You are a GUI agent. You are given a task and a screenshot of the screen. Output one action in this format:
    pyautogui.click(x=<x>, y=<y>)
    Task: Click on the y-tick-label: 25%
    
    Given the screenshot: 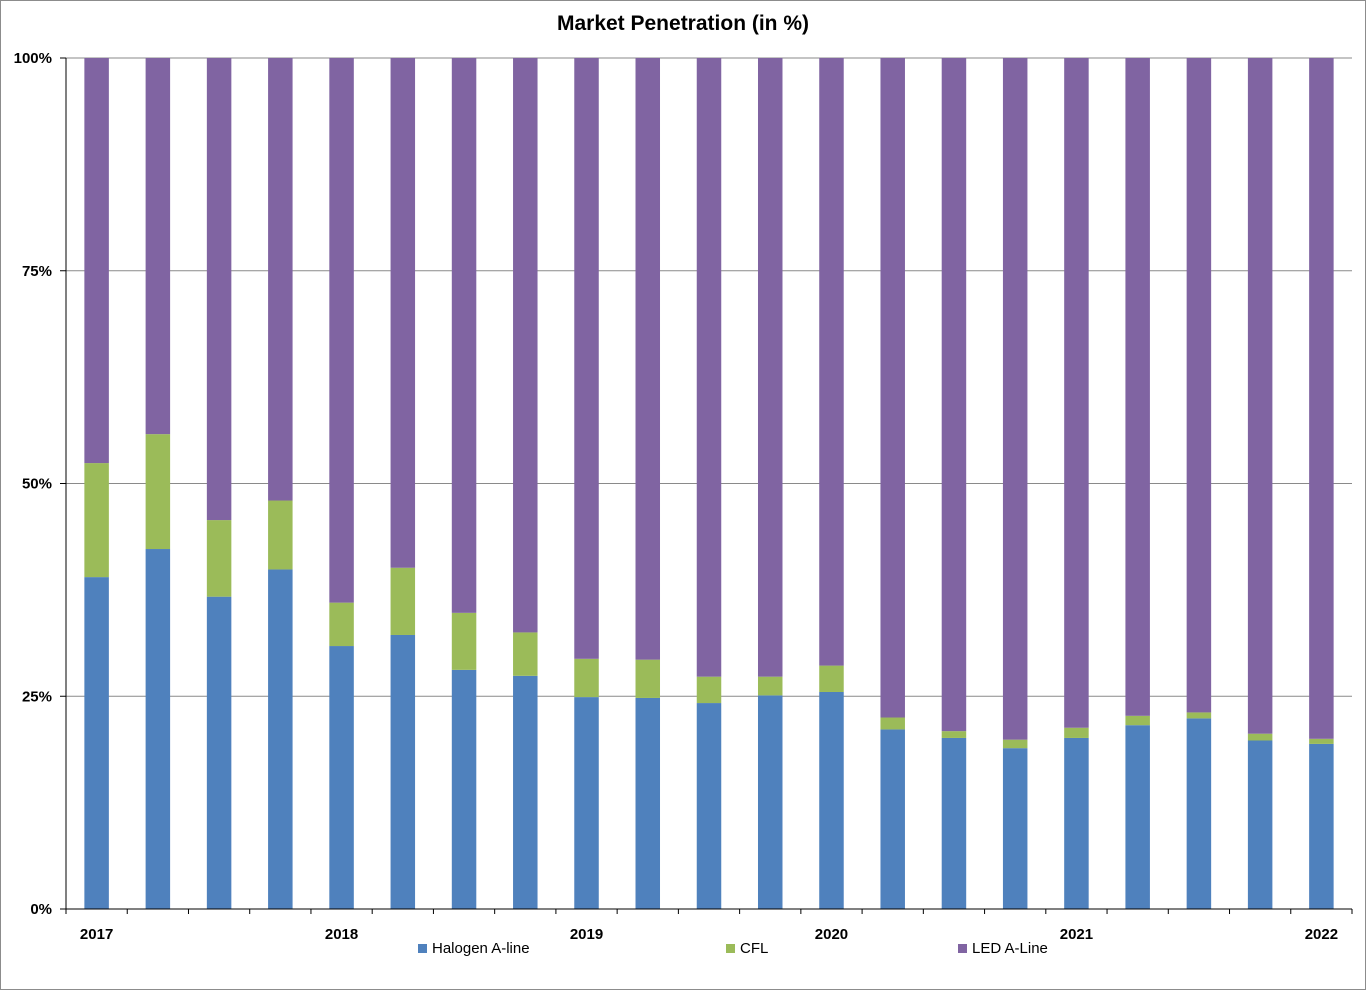 What is the action you would take?
    pyautogui.click(x=37, y=696)
    